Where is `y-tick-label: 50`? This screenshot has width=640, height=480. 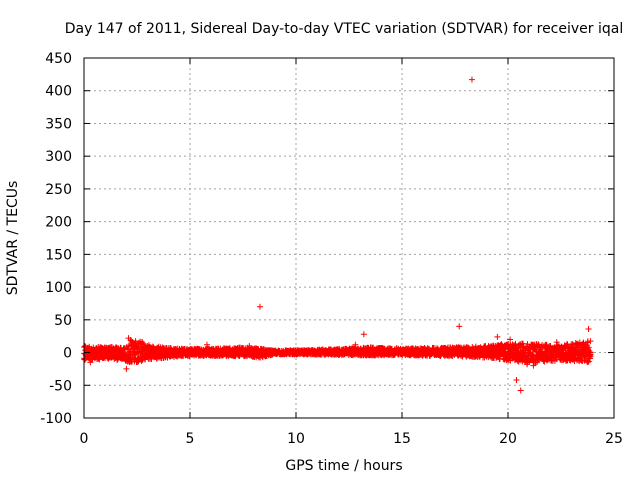 y-tick-label: 50 is located at coordinates (63, 321).